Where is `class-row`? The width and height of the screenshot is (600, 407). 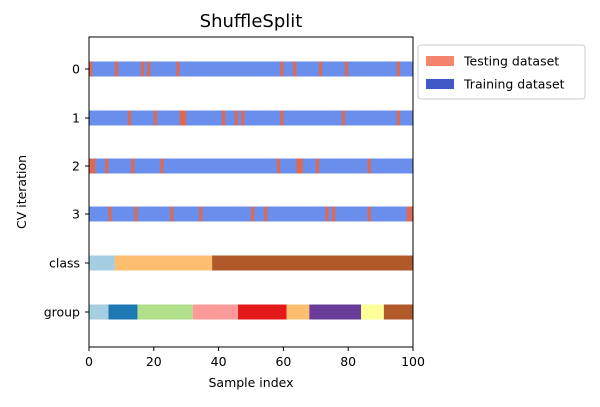 class-row is located at coordinates (251, 263).